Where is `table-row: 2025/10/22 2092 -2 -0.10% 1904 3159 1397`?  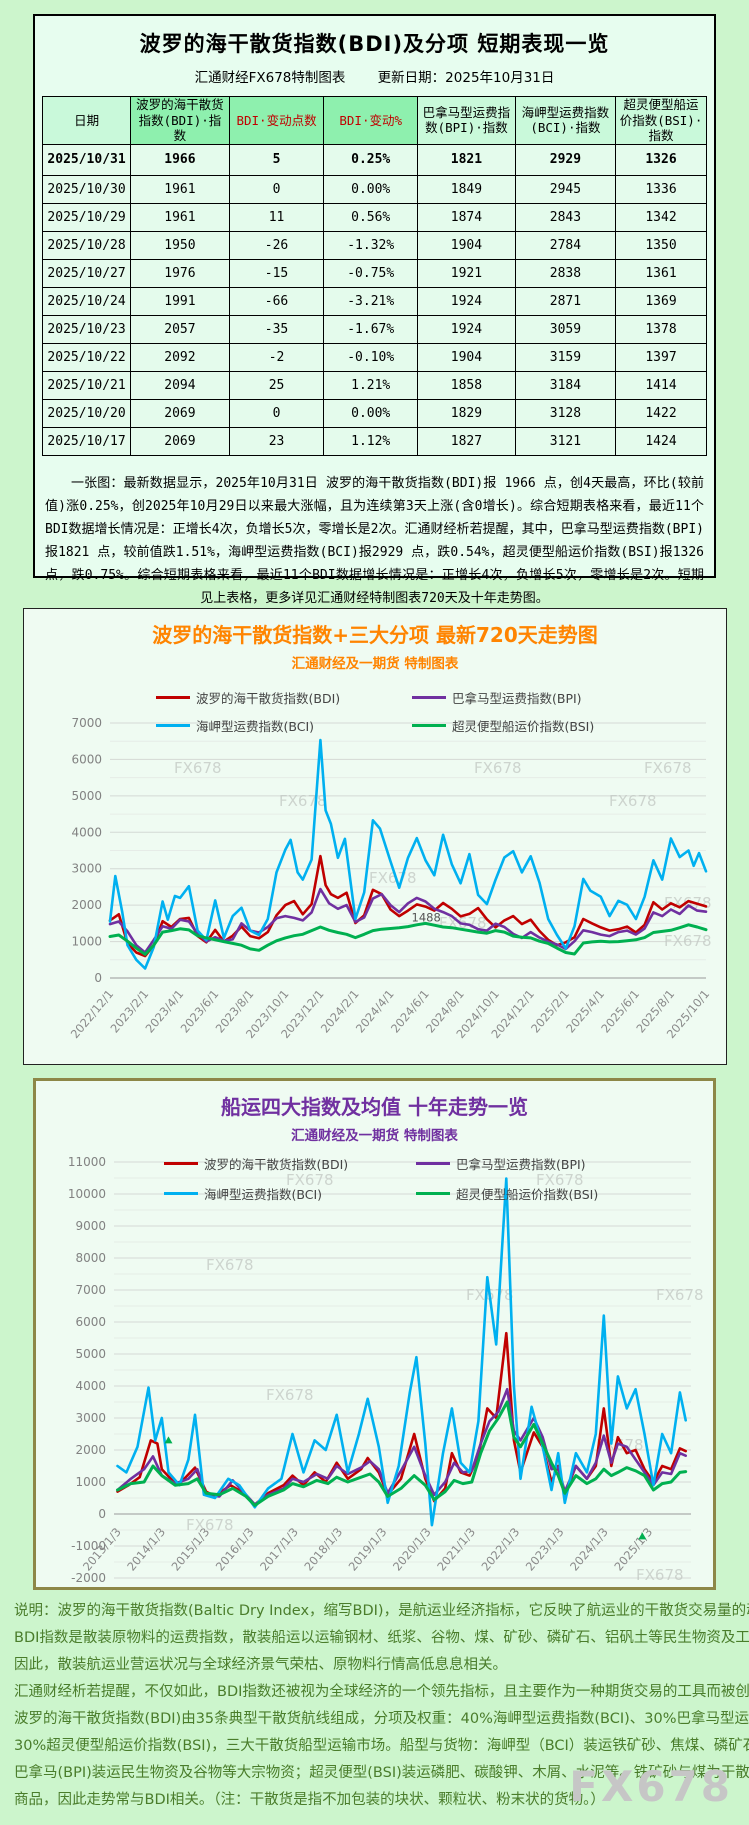 table-row: 2025/10/22 2092 -2 -0.10% 1904 3159 1397 is located at coordinates (374, 357).